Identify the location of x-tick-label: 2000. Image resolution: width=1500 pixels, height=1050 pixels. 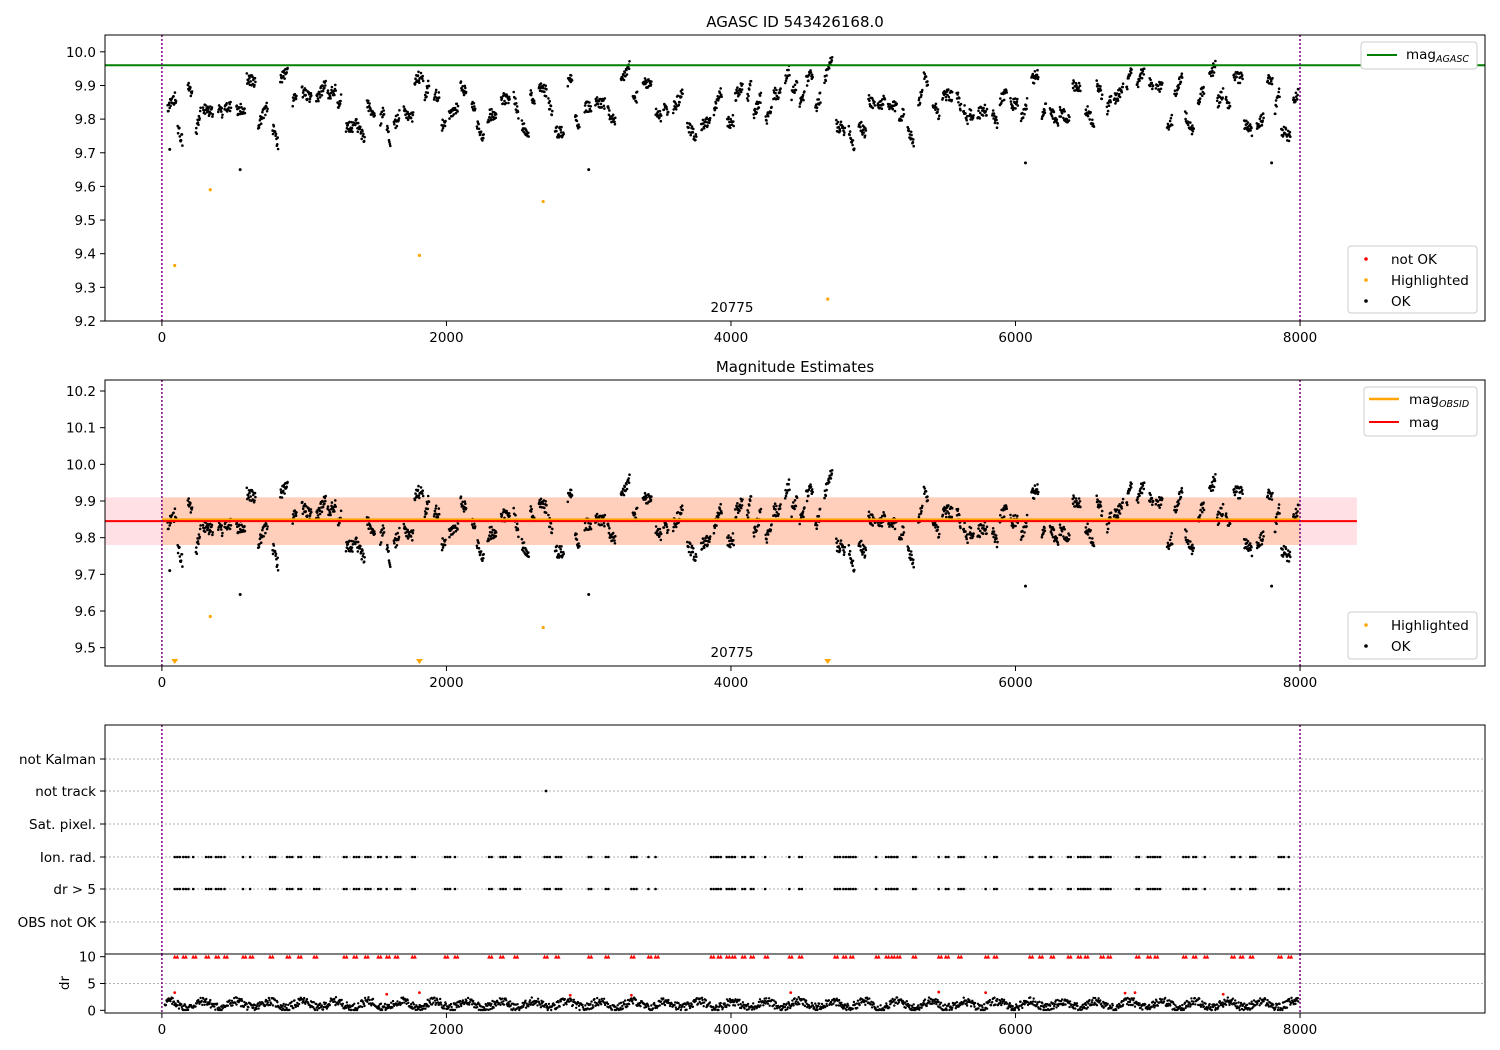
(446, 683).